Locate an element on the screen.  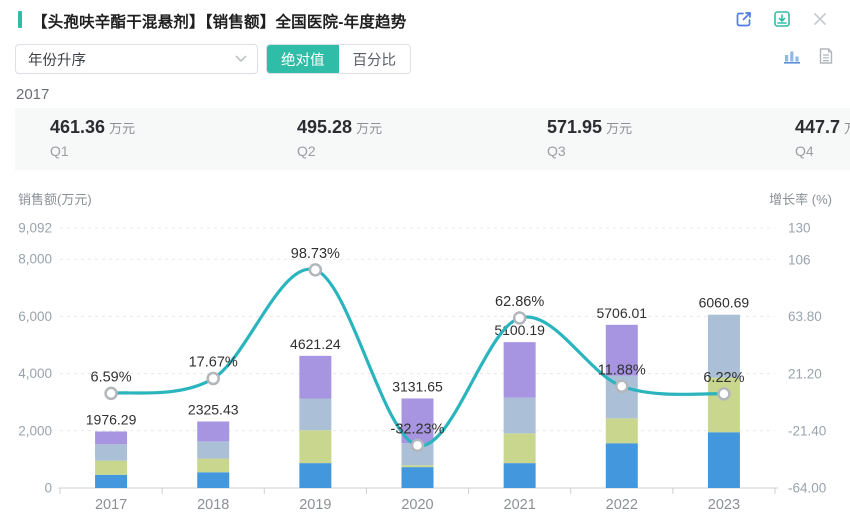
quarter-card-q3: 571.95 万元 Q3 is located at coordinates (662, 138).